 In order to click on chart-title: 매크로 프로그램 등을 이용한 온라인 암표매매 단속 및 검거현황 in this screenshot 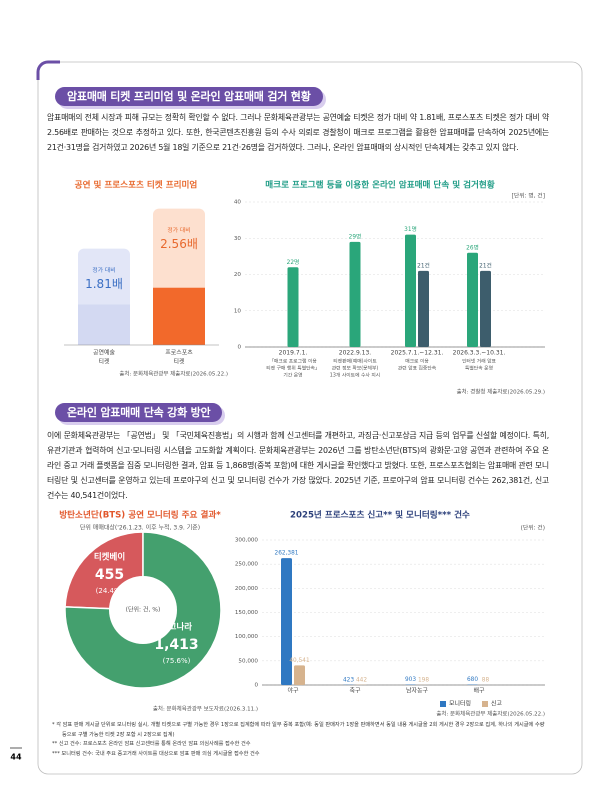, I will do `click(380, 185)`.